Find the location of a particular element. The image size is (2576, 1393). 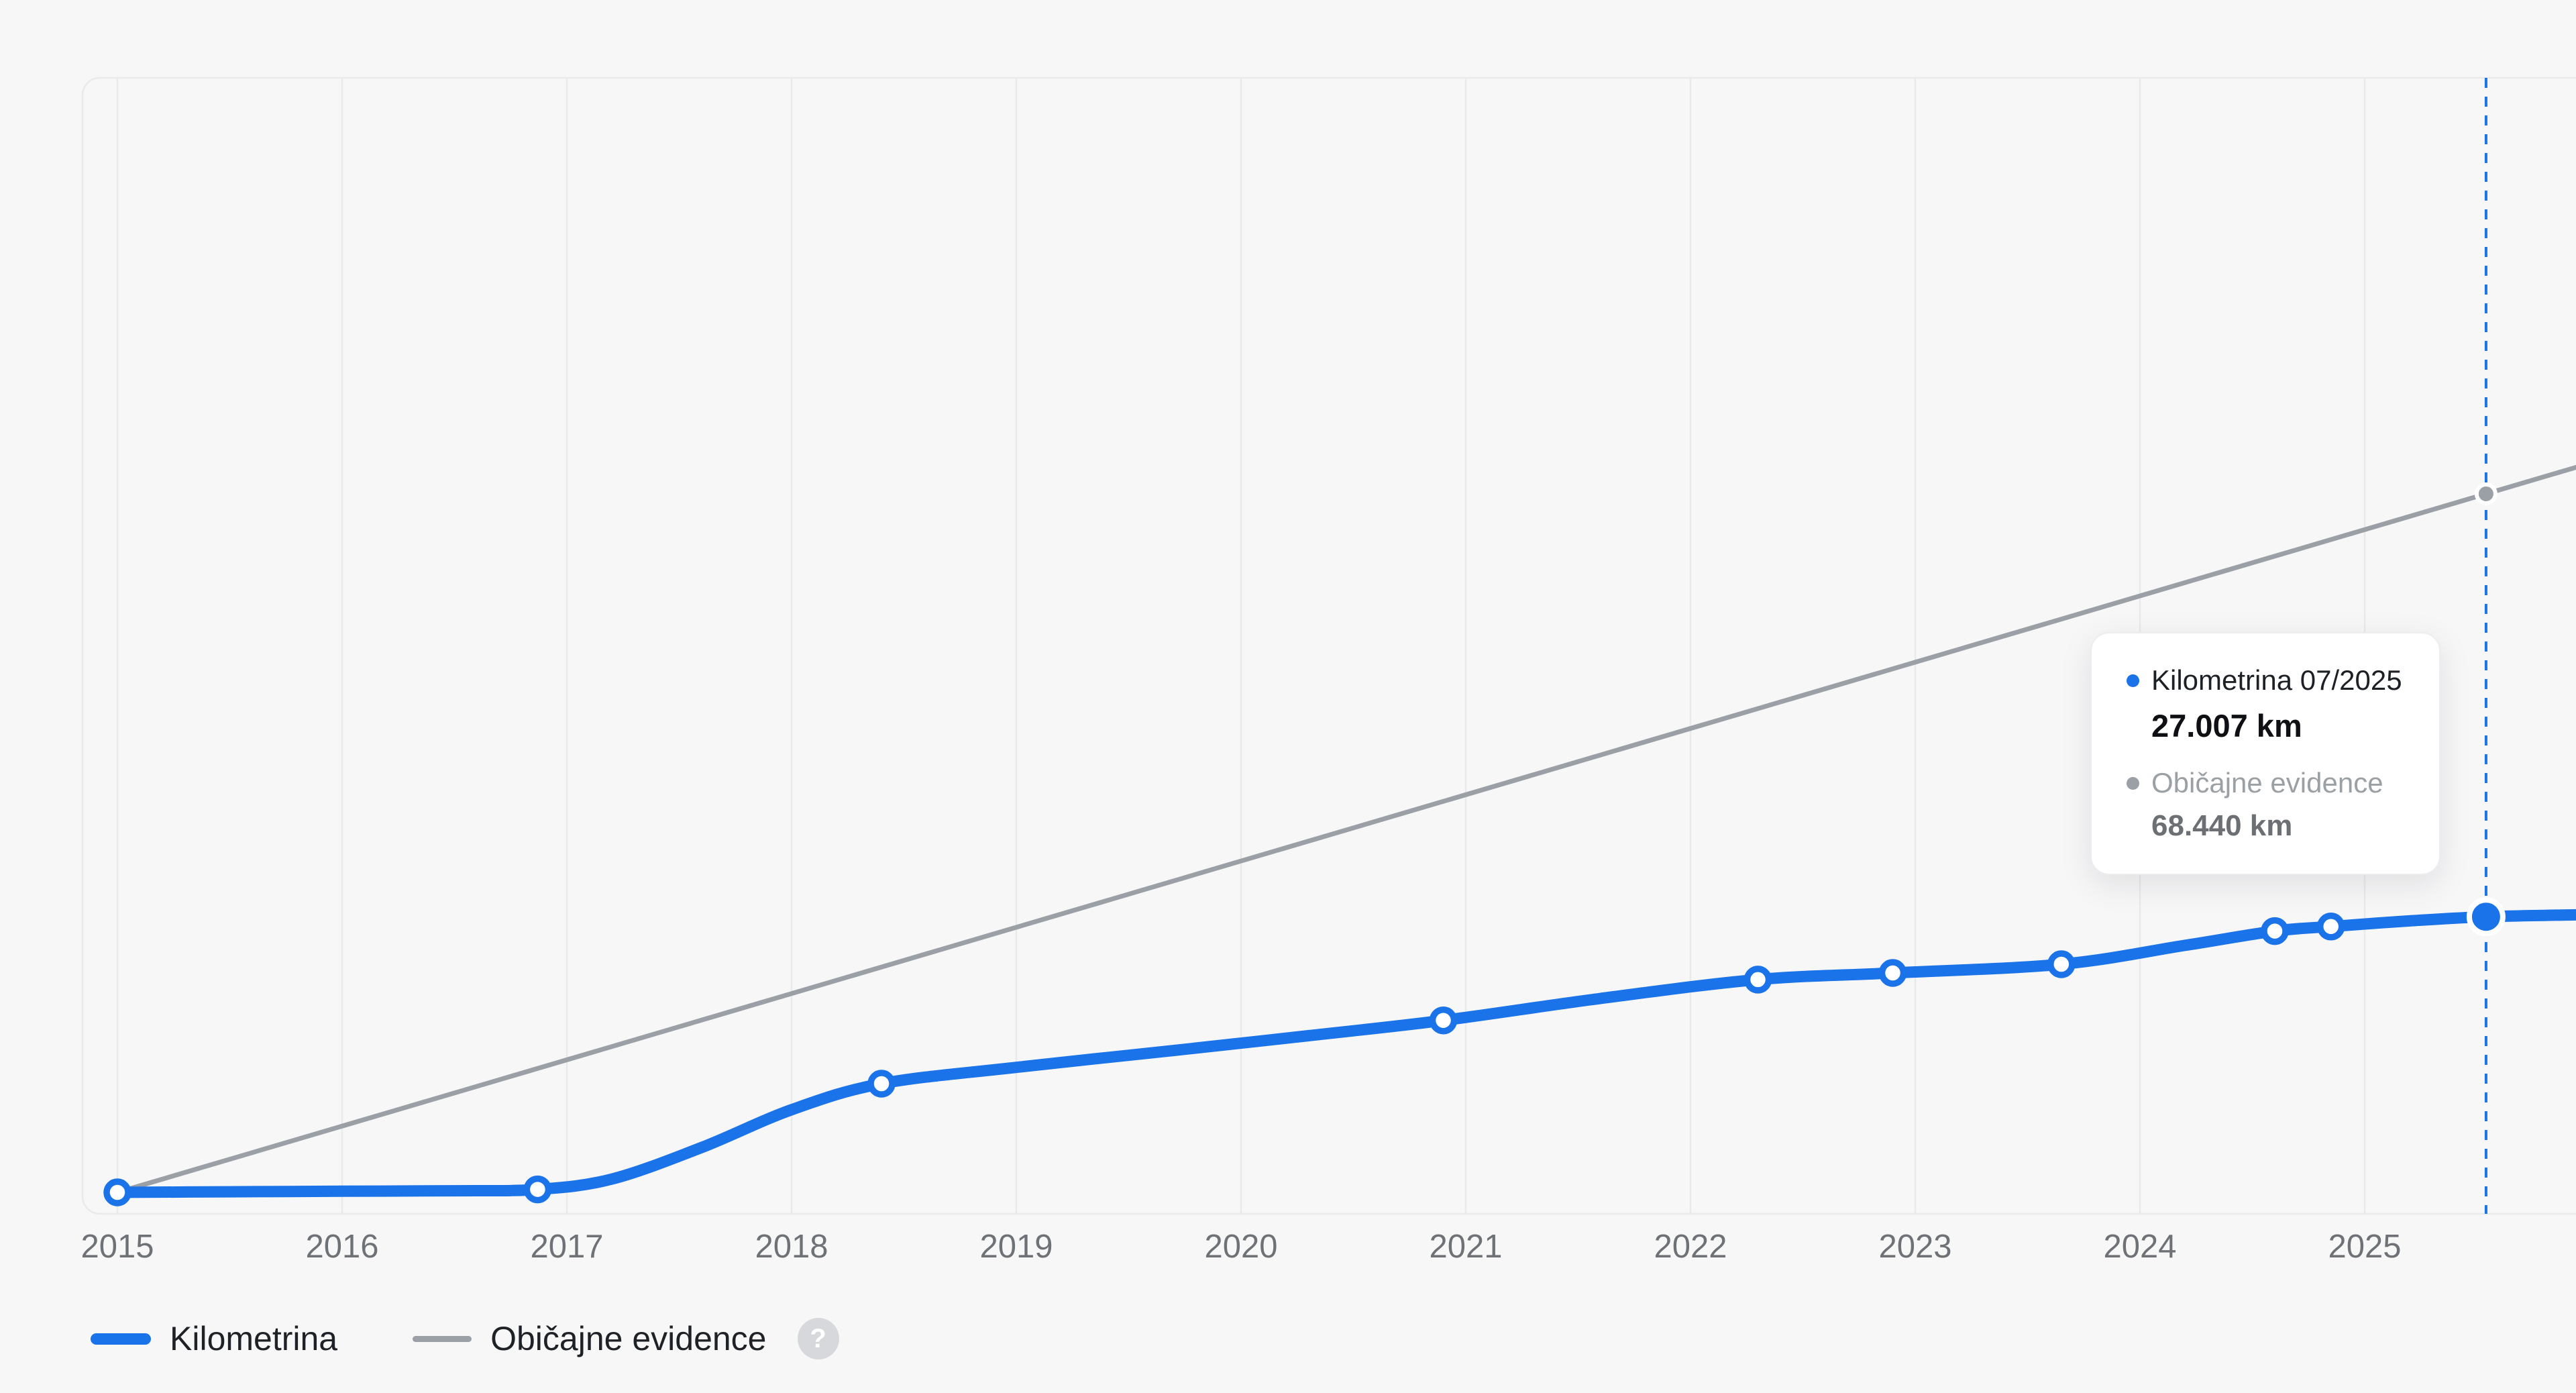

x-axis-label-2019: 2019 is located at coordinates (1016, 1247).